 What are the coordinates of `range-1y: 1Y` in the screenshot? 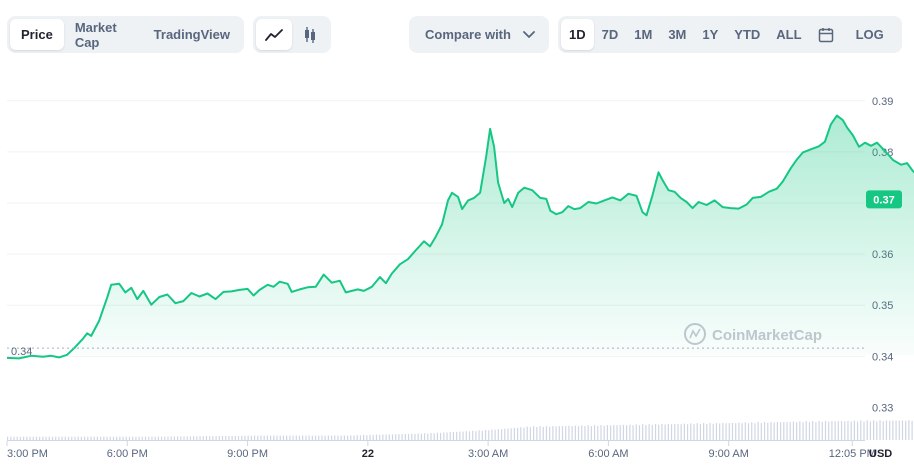 It's located at (710, 34).